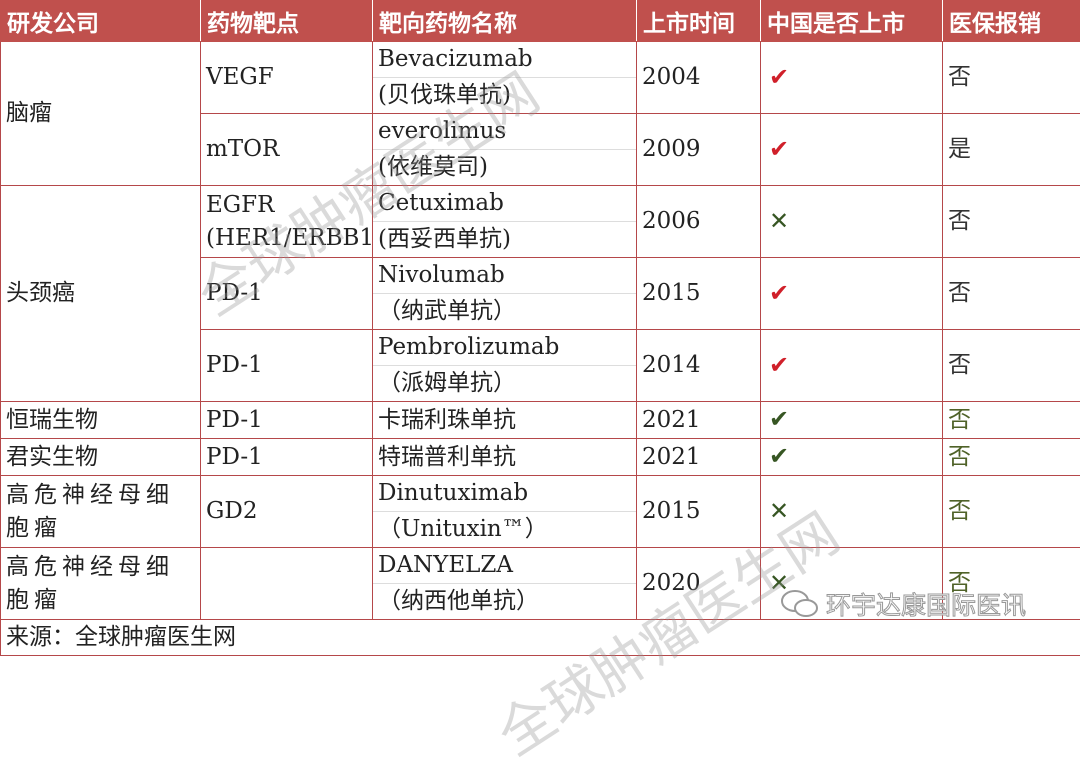 This screenshot has height=771, width=1080. I want to click on target-cell, so click(287, 584).